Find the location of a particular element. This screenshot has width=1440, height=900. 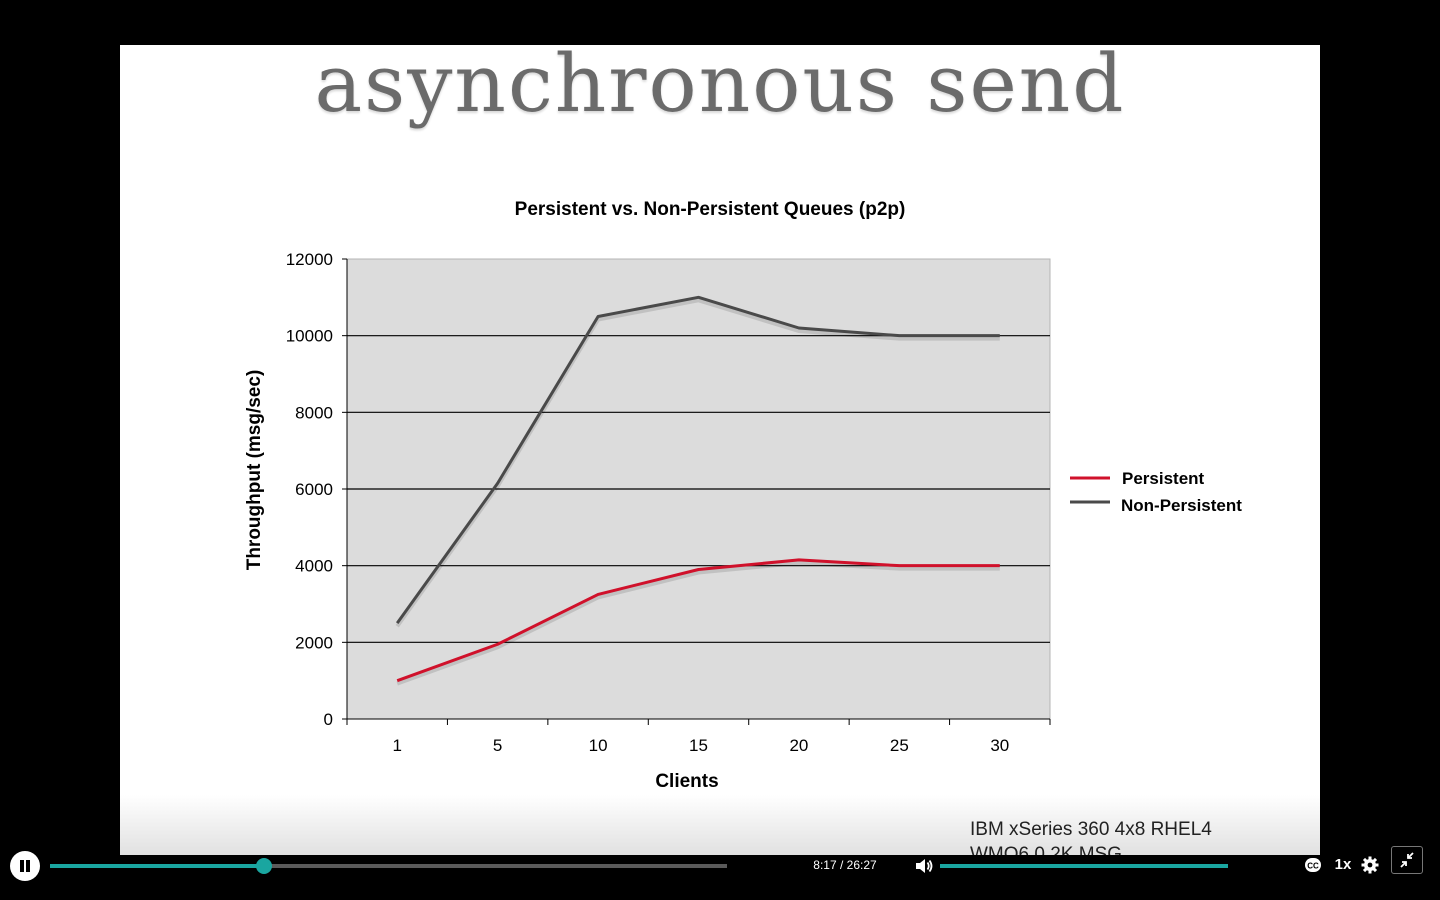

seek-handle is located at coordinates (263, 866).